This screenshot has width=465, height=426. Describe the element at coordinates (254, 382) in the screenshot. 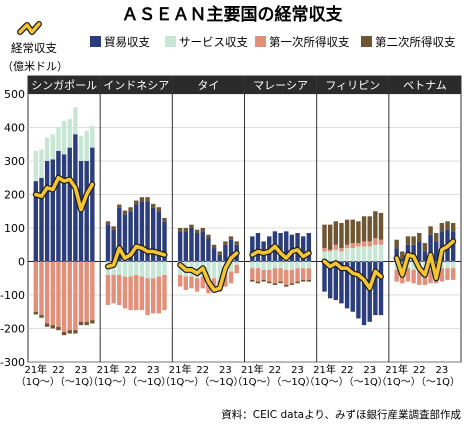

I see `x-tick-label: （1Q～）` at that location.